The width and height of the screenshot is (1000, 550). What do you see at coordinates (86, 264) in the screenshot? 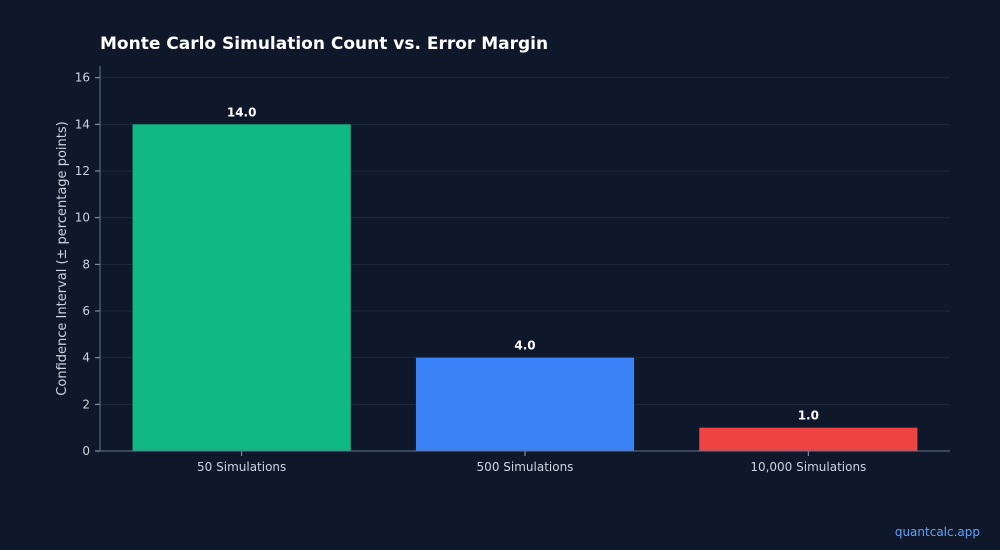
I see `y-tick-label: 8` at bounding box center [86, 264].